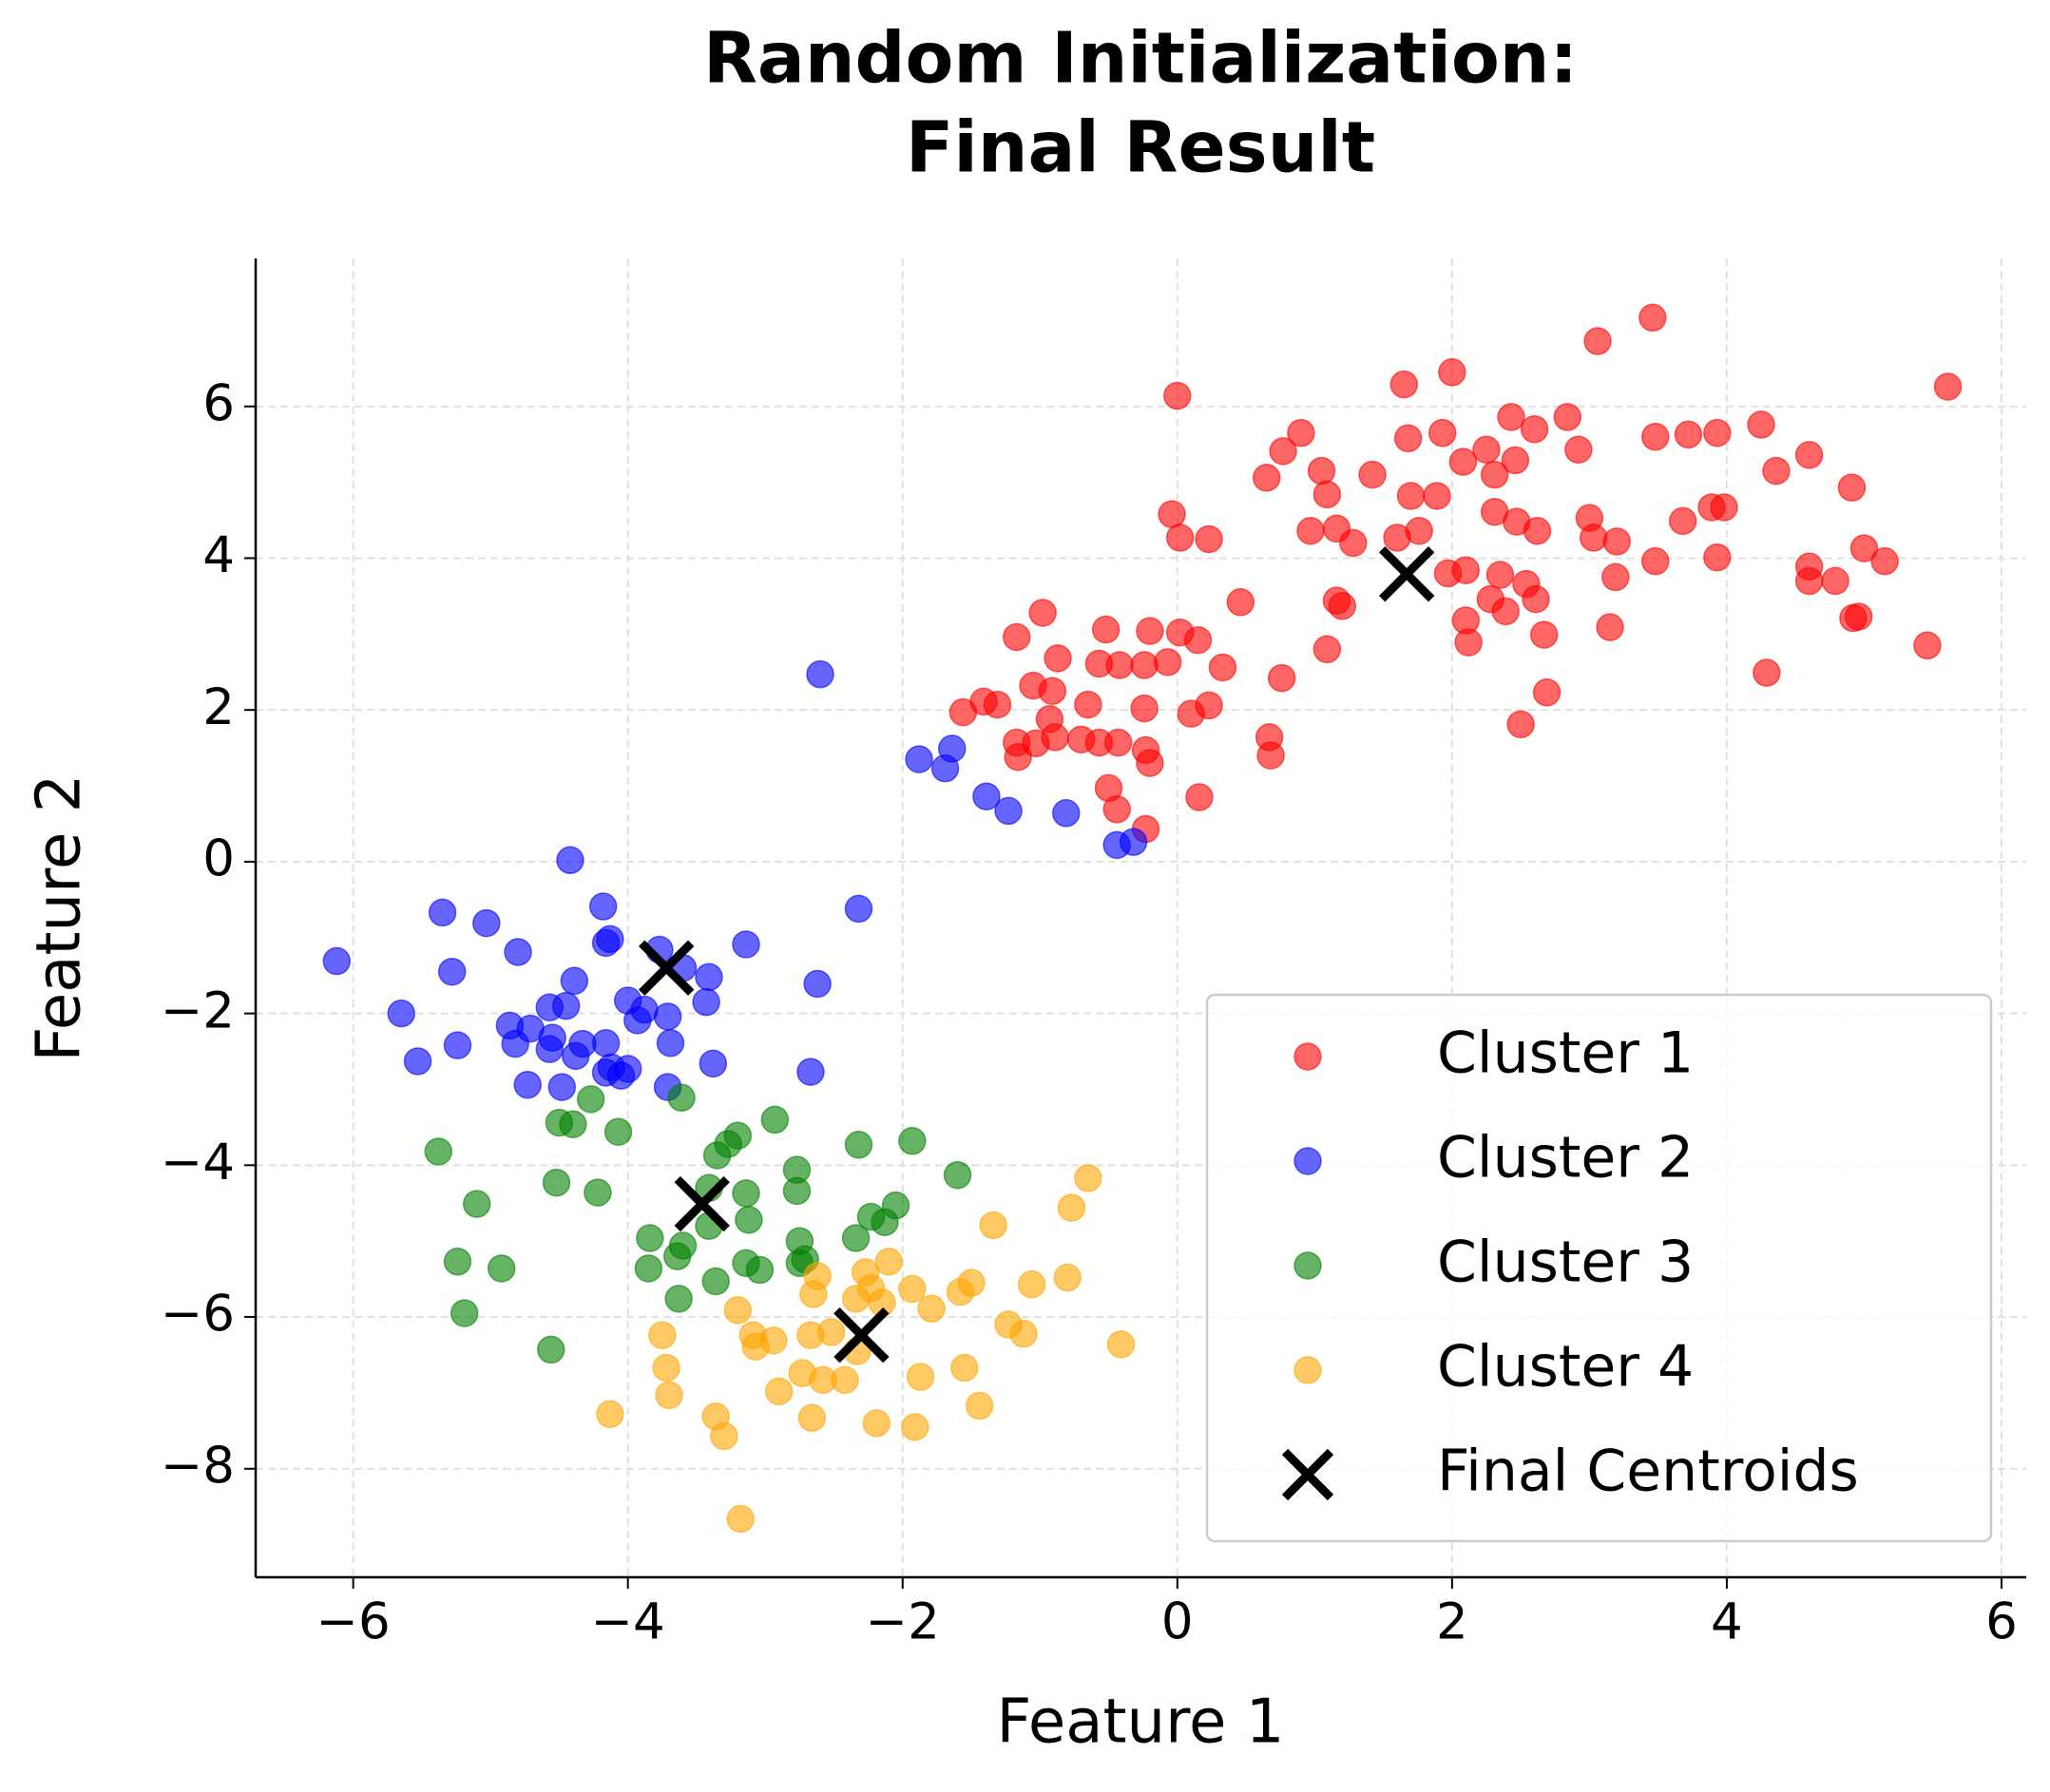  I want to click on x-tick-label: 6, so click(2002, 1622).